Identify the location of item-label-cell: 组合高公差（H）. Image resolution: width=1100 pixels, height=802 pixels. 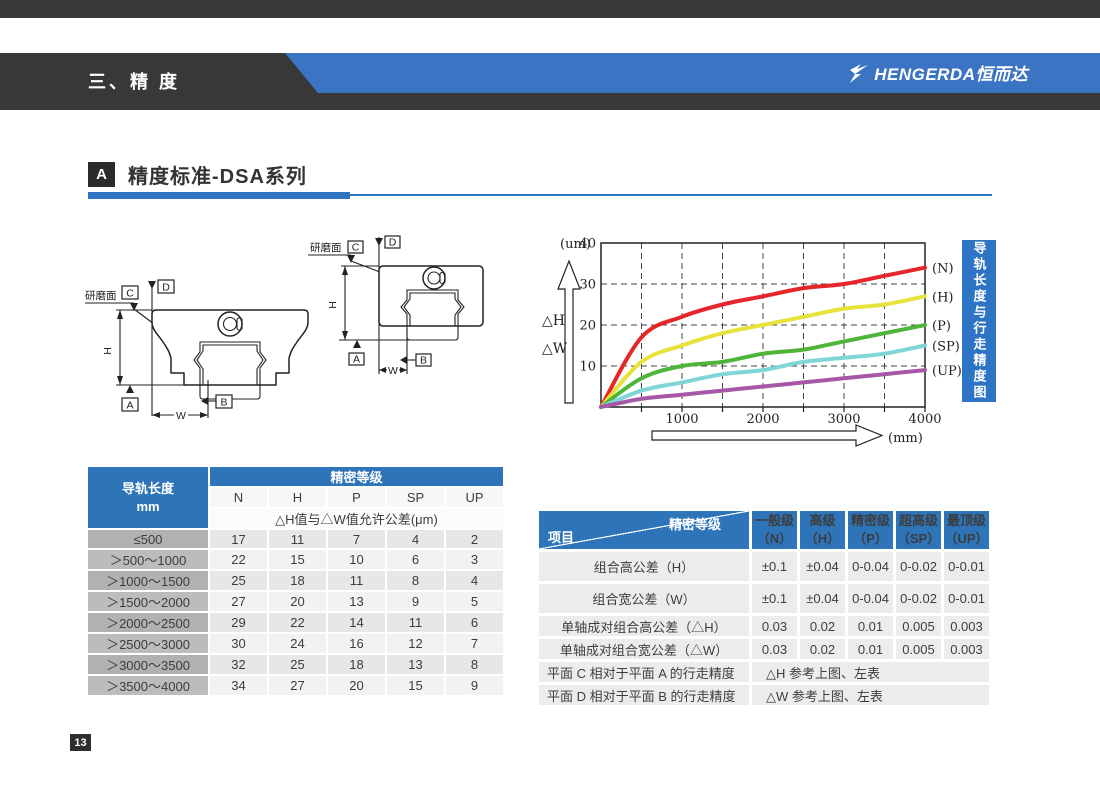
(644, 566).